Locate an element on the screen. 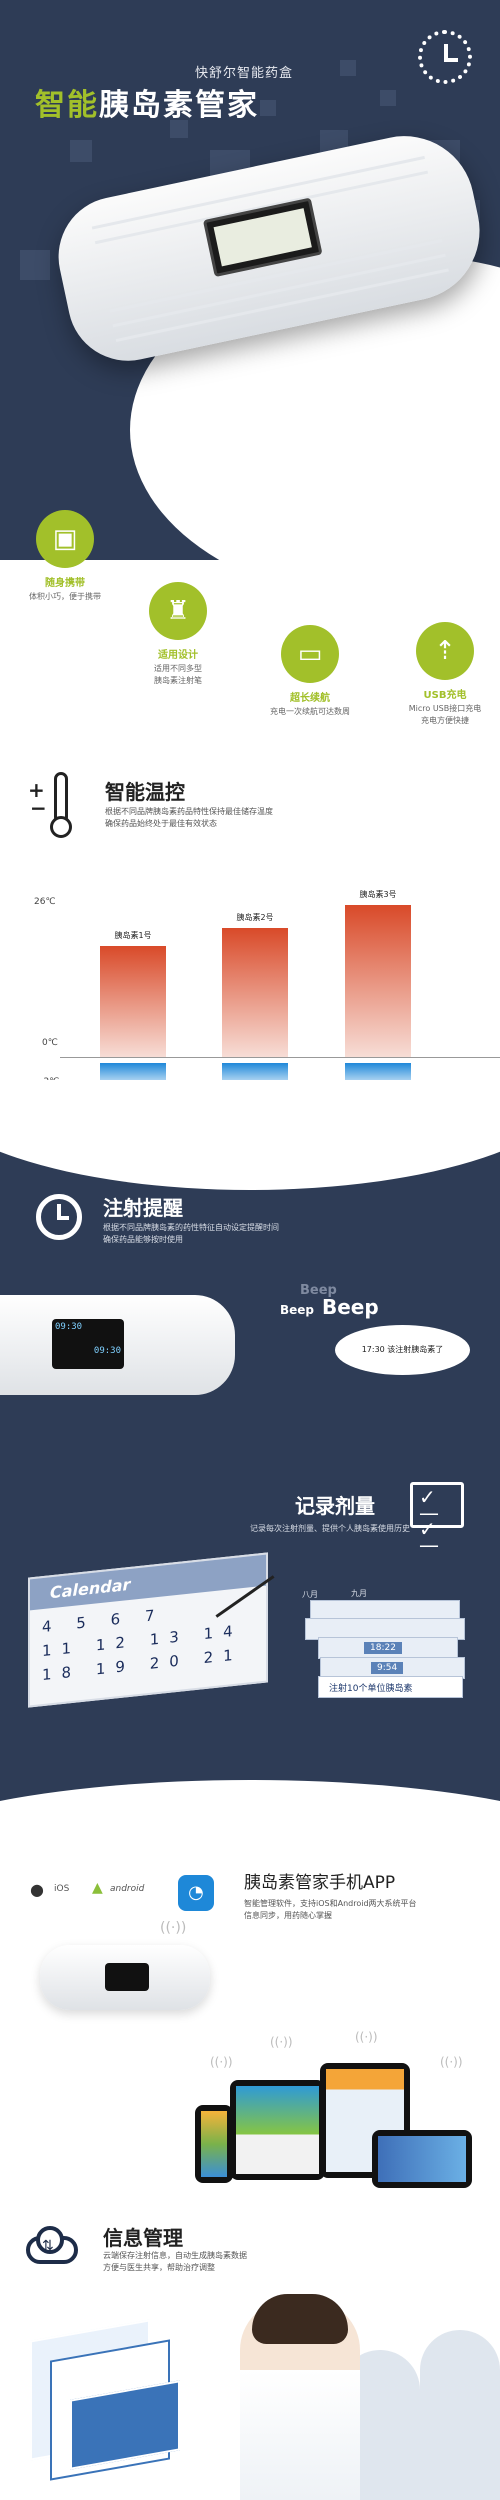 Image resolution: width=500 pixels, height=2500 pixels. battery-icon: ▭ is located at coordinates (310, 654).